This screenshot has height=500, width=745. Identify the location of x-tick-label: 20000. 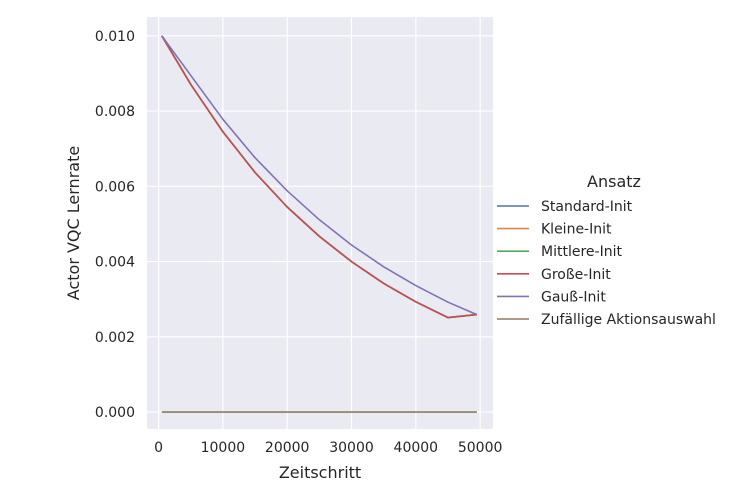
(287, 448).